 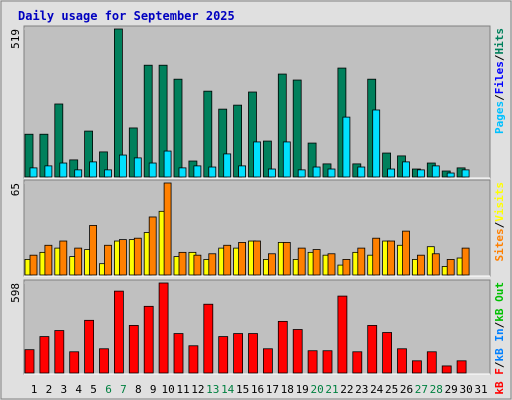 What do you see at coordinates (499, 381) in the screenshot?
I see `legend-entry: kB F` at bounding box center [499, 381].